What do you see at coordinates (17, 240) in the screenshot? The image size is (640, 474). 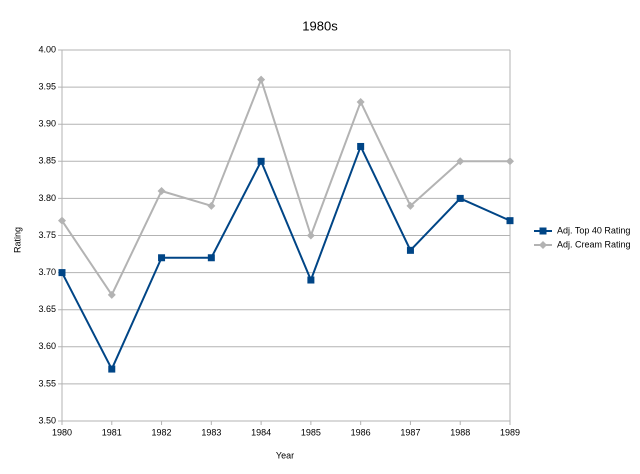 I see `y-axis-label: Rating` at bounding box center [17, 240].